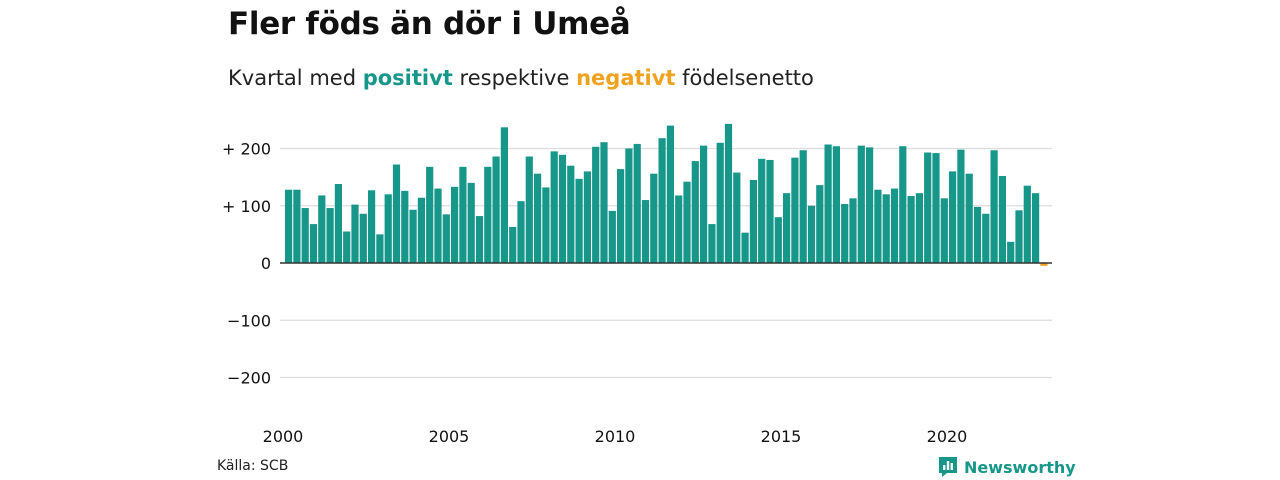 The height and width of the screenshot is (480, 1280). What do you see at coordinates (249, 378) in the screenshot?
I see `y-tick-label: −200` at bounding box center [249, 378].